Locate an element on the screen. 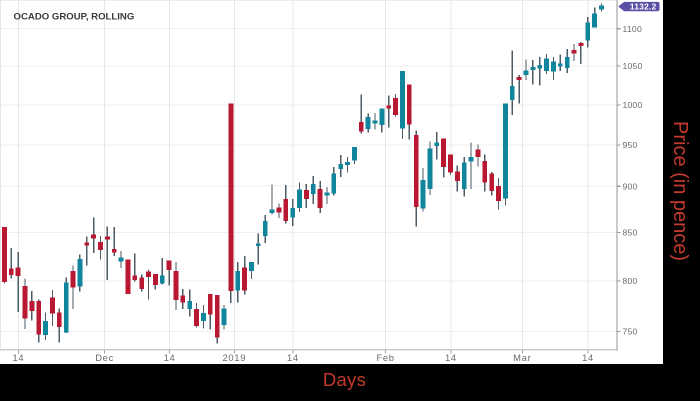 Image resolution: width=700 pixels, height=401 pixels. svg-text: 1000 is located at coordinates (633, 105).